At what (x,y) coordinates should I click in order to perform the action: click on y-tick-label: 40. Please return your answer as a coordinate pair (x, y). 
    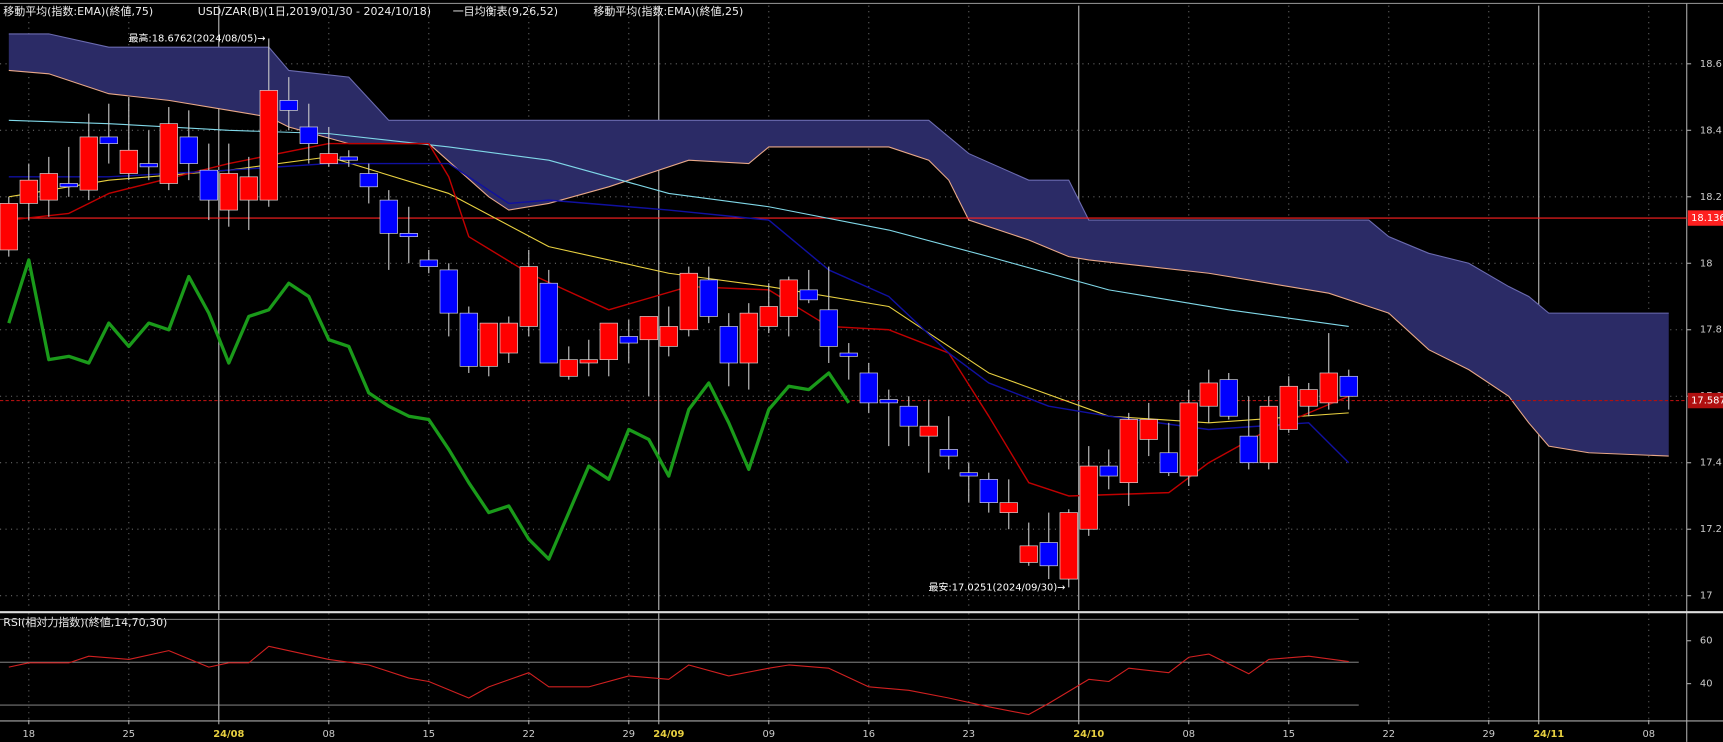
    Looking at the image, I should click on (1706, 684).